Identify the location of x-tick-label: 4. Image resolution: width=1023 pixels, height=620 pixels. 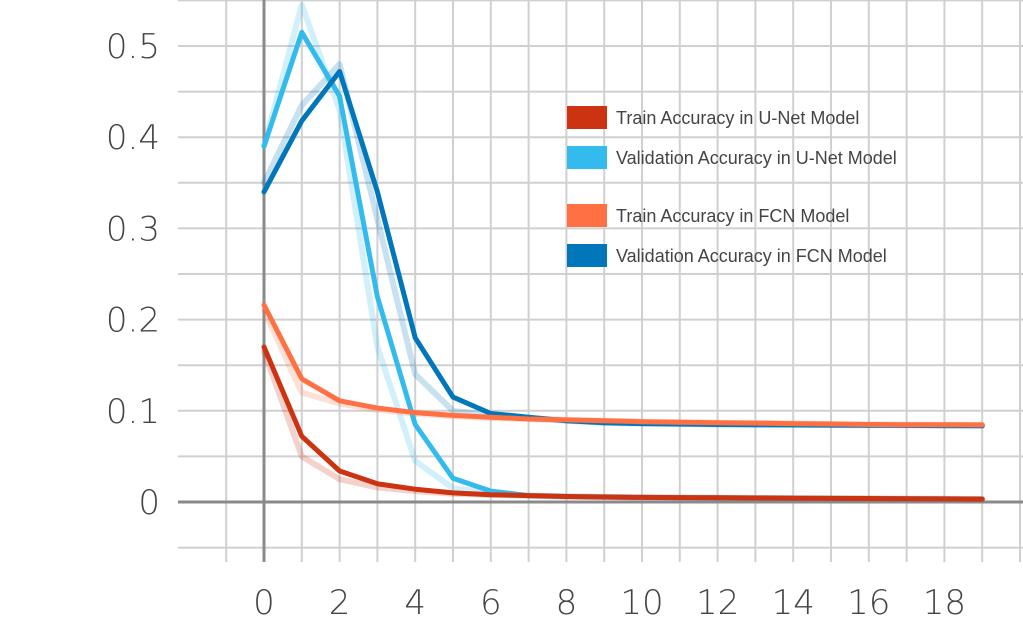
(415, 601).